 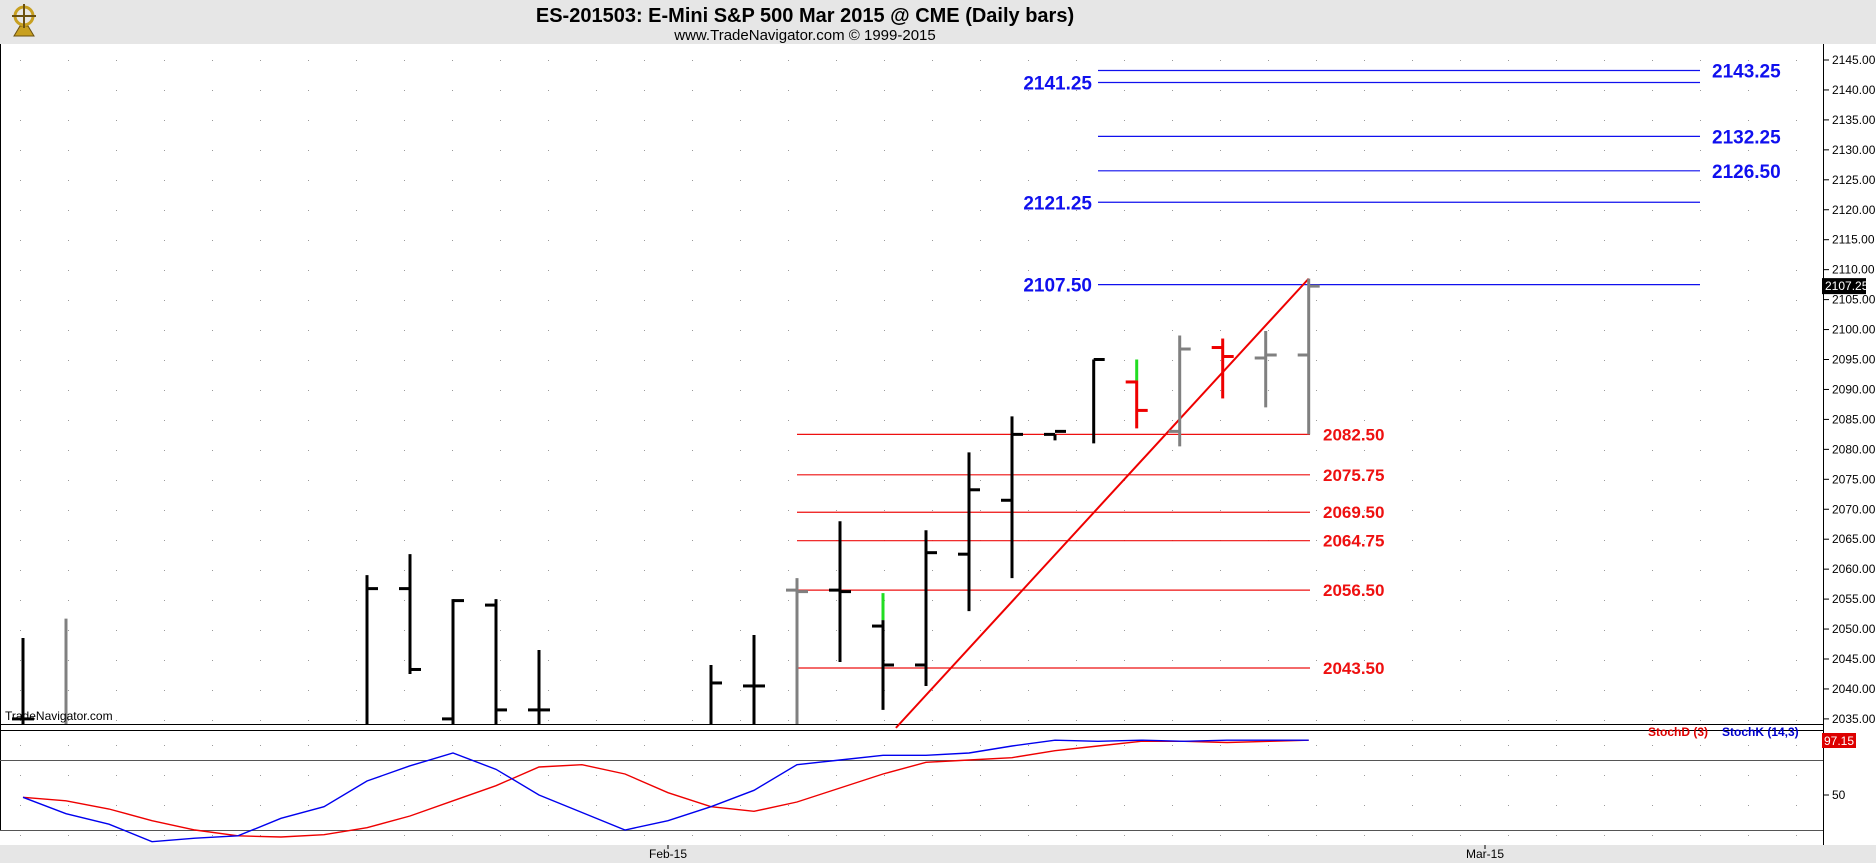 What do you see at coordinates (1353, 434) in the screenshot?
I see `red-level-label: 2082.50` at bounding box center [1353, 434].